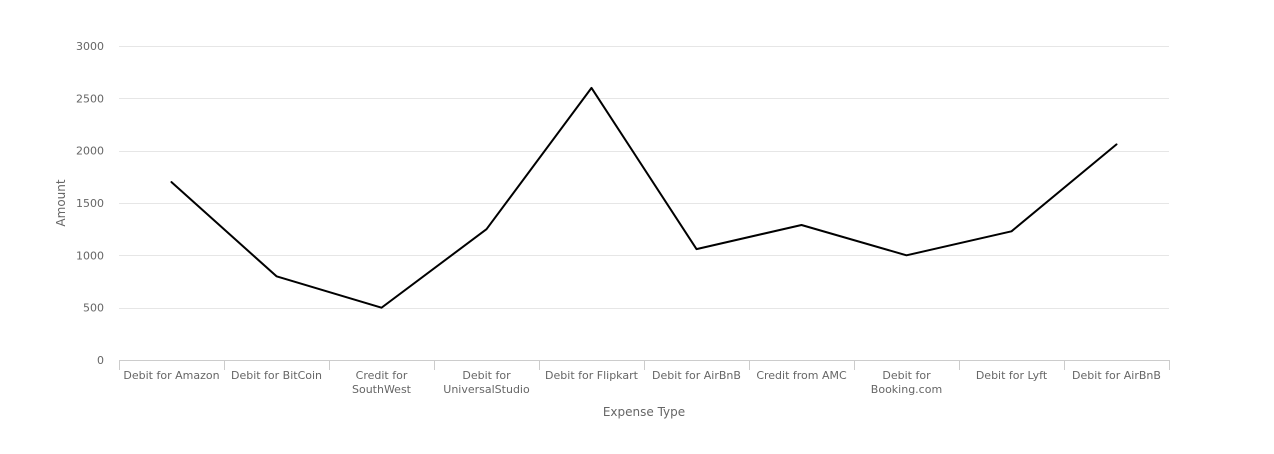 This screenshot has width=1274, height=454. I want to click on x-tick-label: Debit for Amazon, so click(171, 375).